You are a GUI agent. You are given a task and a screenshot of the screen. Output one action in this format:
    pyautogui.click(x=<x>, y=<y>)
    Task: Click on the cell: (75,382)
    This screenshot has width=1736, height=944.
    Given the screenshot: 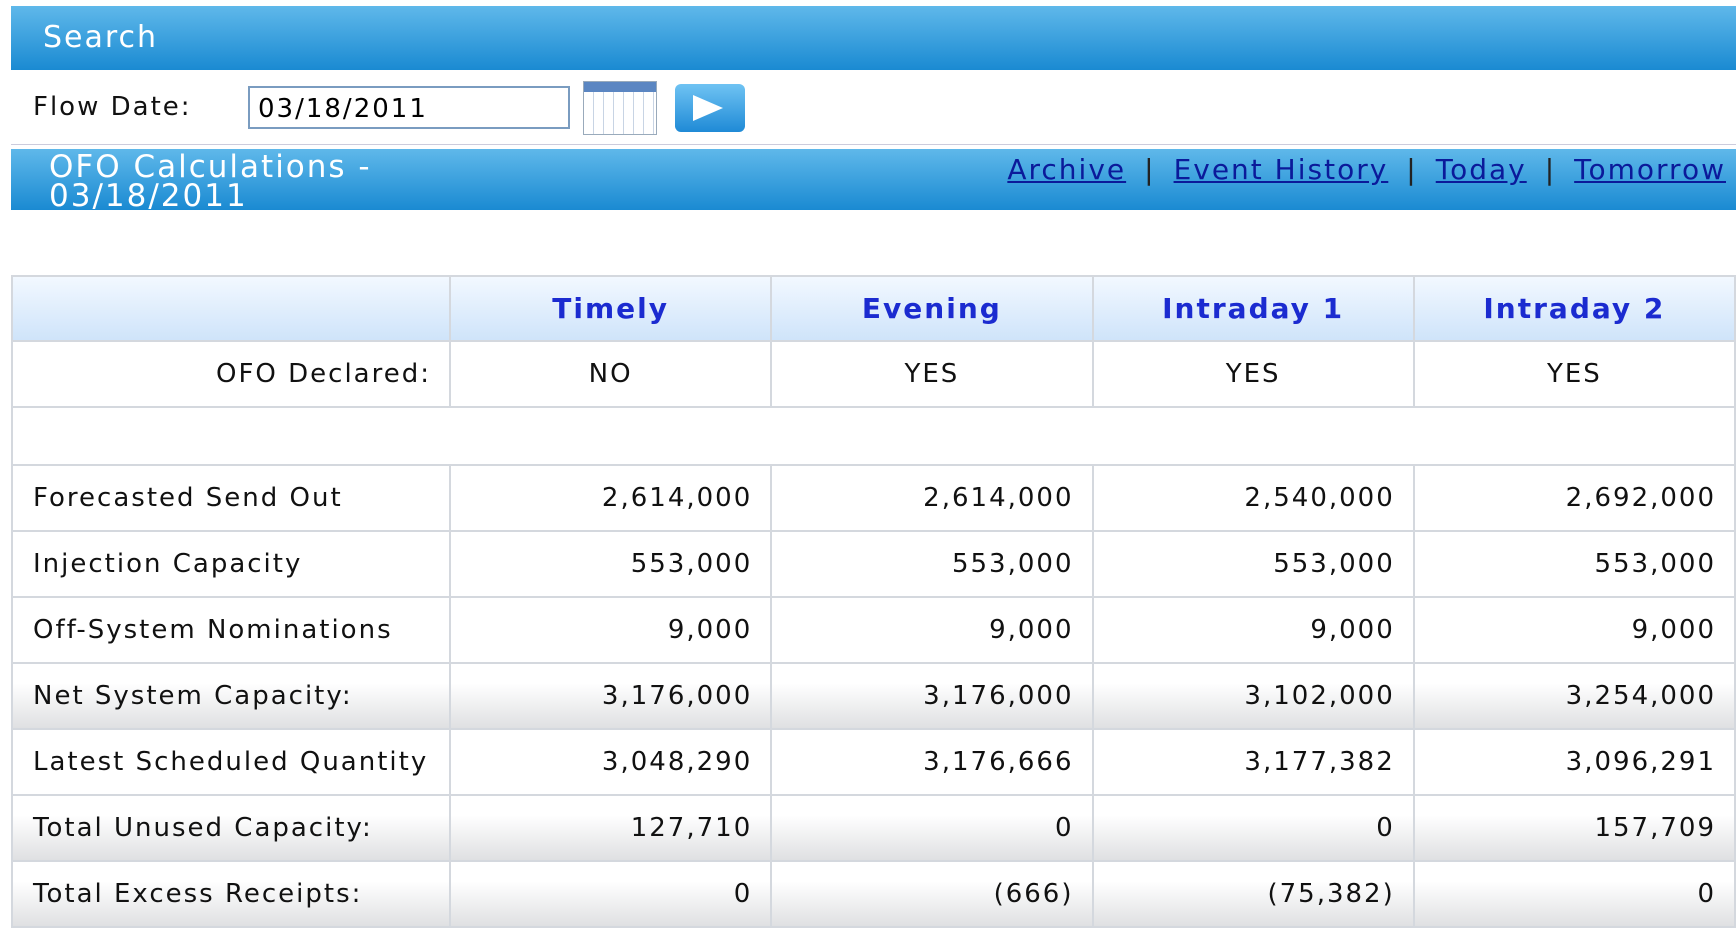 What is the action you would take?
    pyautogui.click(x=1253, y=894)
    